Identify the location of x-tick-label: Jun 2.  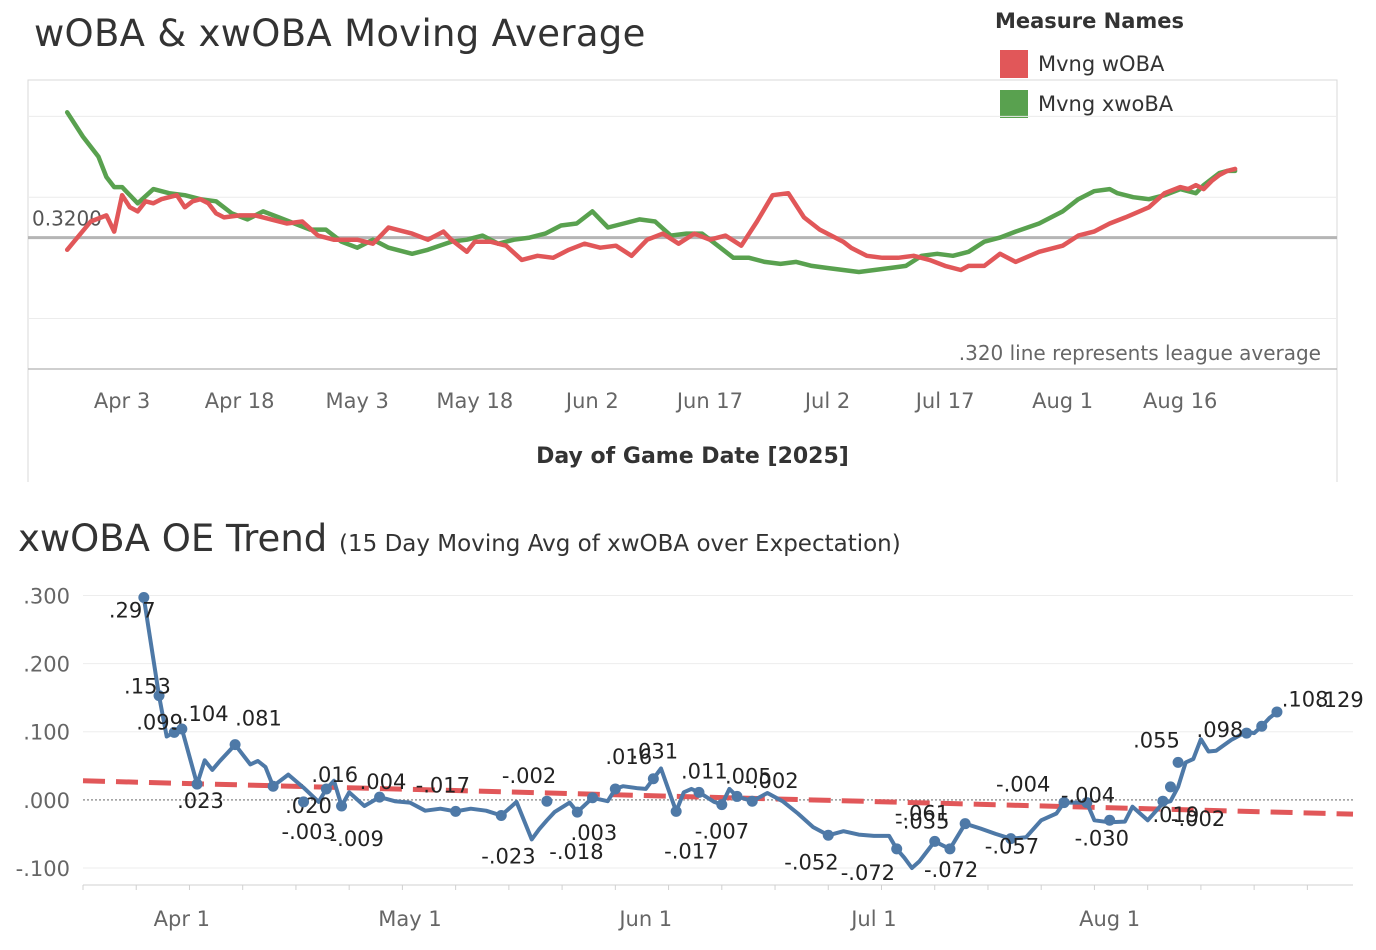
(591, 401).